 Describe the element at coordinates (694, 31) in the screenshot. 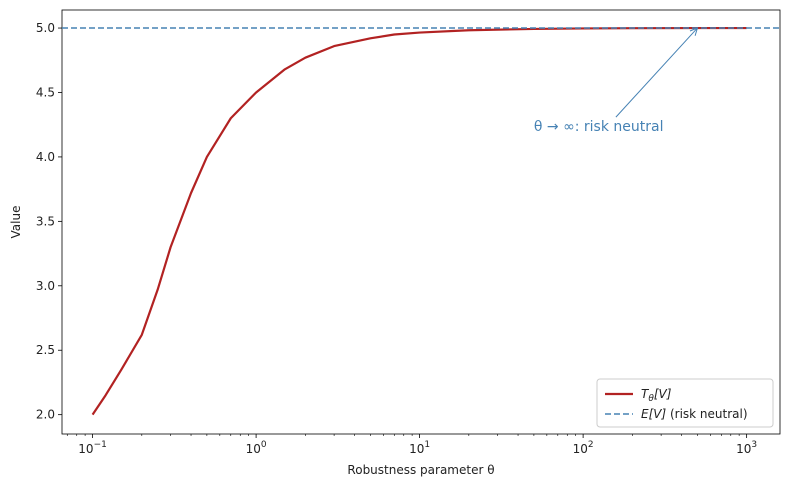

I see `annotation-arrowhead` at that location.